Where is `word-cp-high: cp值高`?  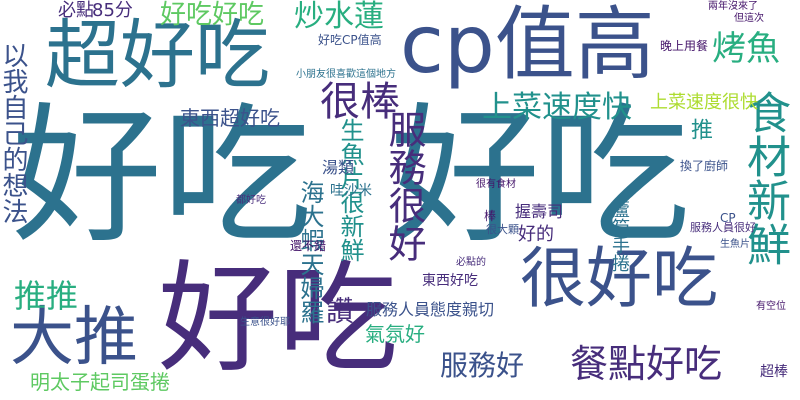
word-cp-high: cp值高 is located at coordinates (527, 45).